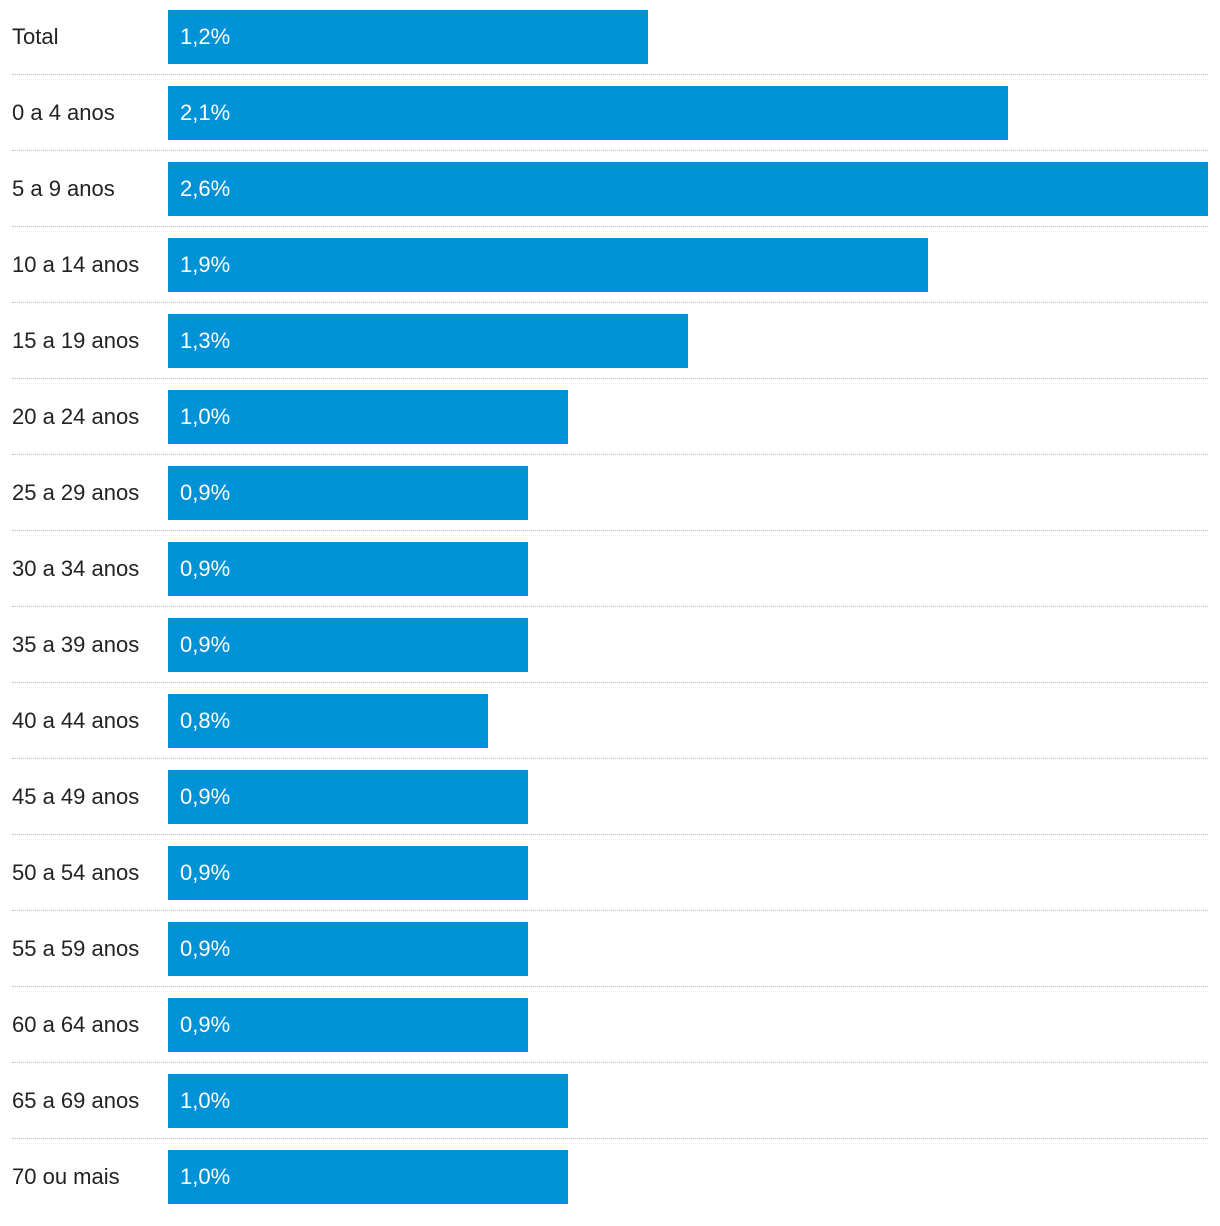 The image size is (1220, 1226). I want to click on bar-row: 65 a 69 anos 1,0%, so click(610, 1112).